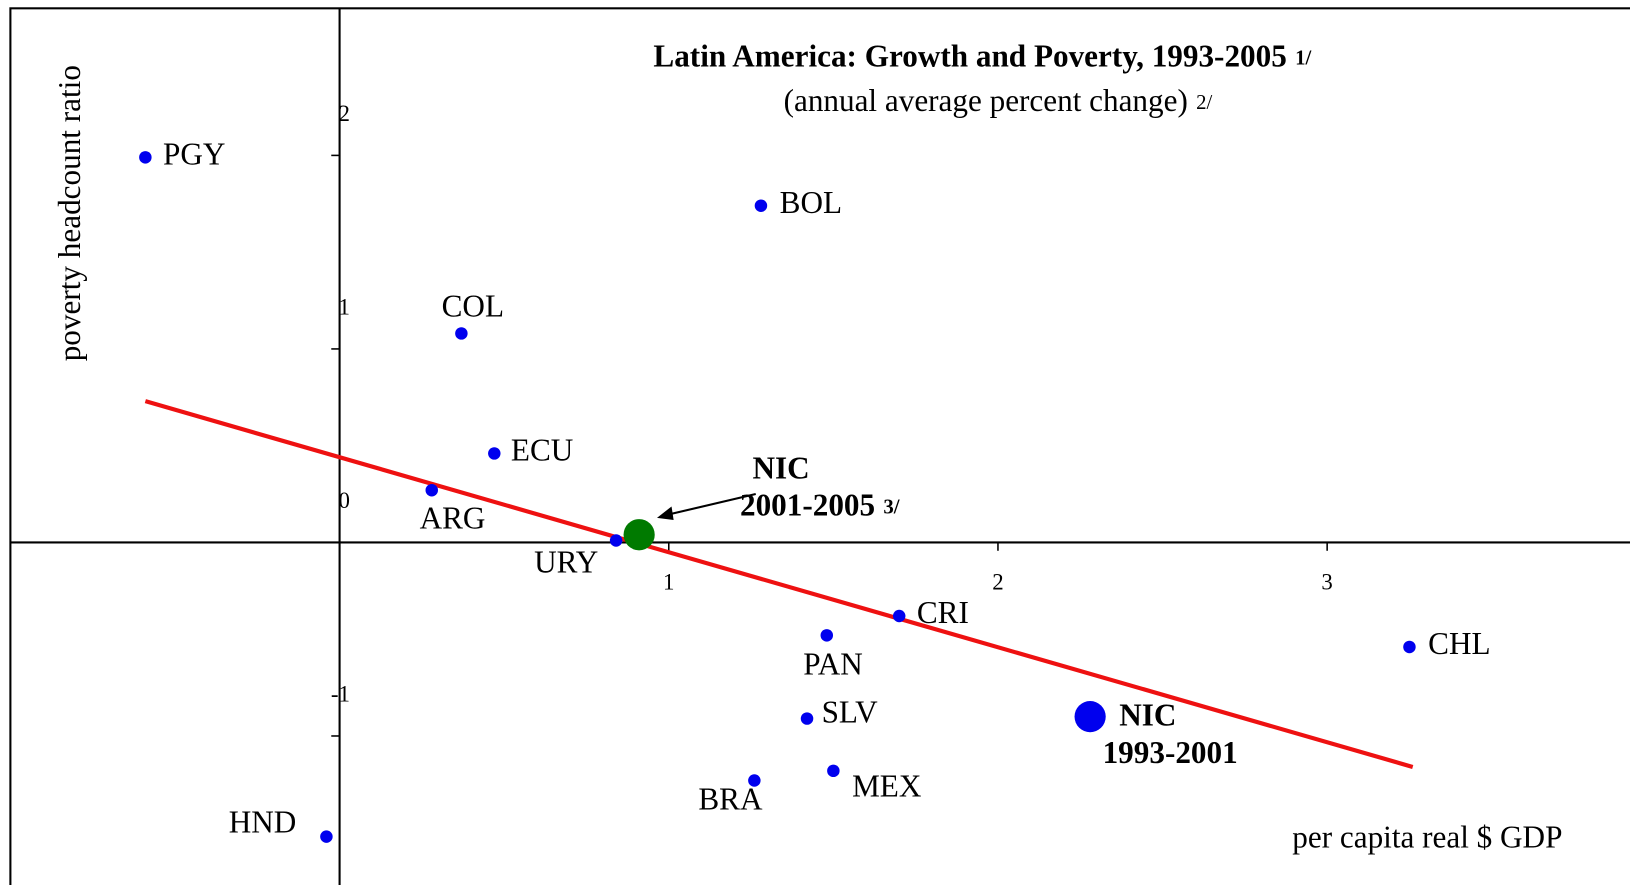  Describe the element at coordinates (986, 100) in the screenshot. I see `subtitle-text: (annual average percent change)` at that location.